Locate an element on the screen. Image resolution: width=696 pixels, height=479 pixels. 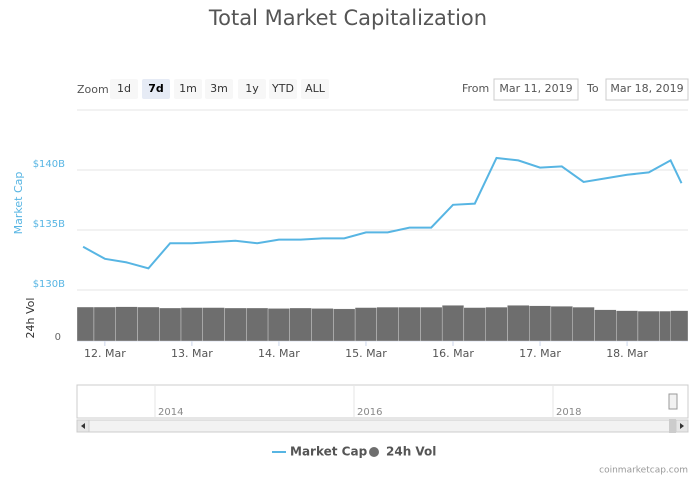
x-tick-label: 12. Mar is located at coordinates (105, 353).